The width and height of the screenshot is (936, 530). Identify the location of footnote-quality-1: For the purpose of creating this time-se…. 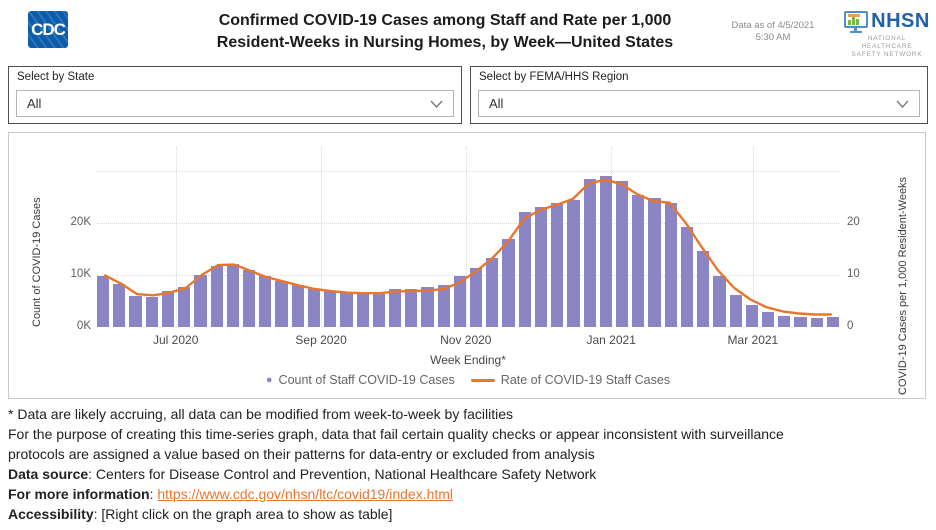
(396, 434).